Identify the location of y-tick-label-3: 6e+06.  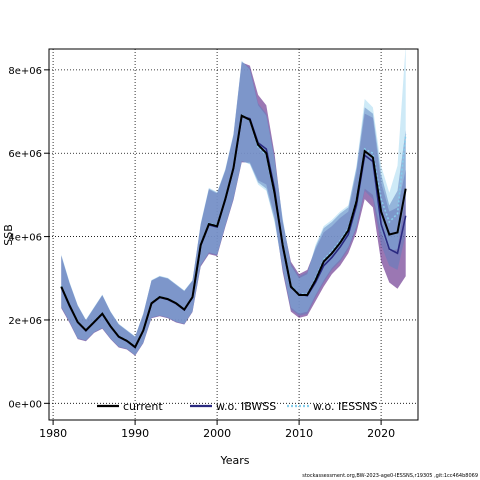
(25, 154).